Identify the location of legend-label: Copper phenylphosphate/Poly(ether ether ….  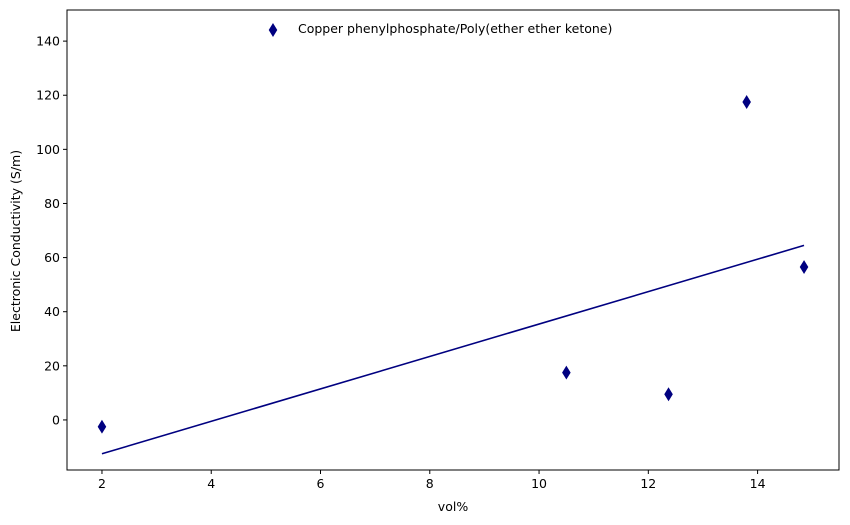
(455, 28).